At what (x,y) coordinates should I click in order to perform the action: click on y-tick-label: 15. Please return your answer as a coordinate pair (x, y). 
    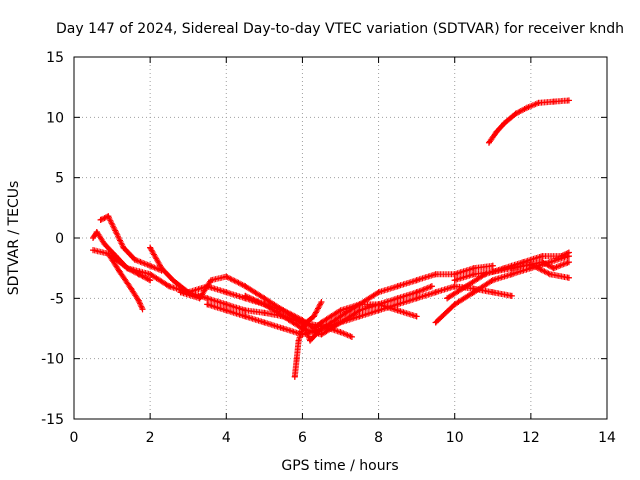
    Looking at the image, I should click on (55, 58).